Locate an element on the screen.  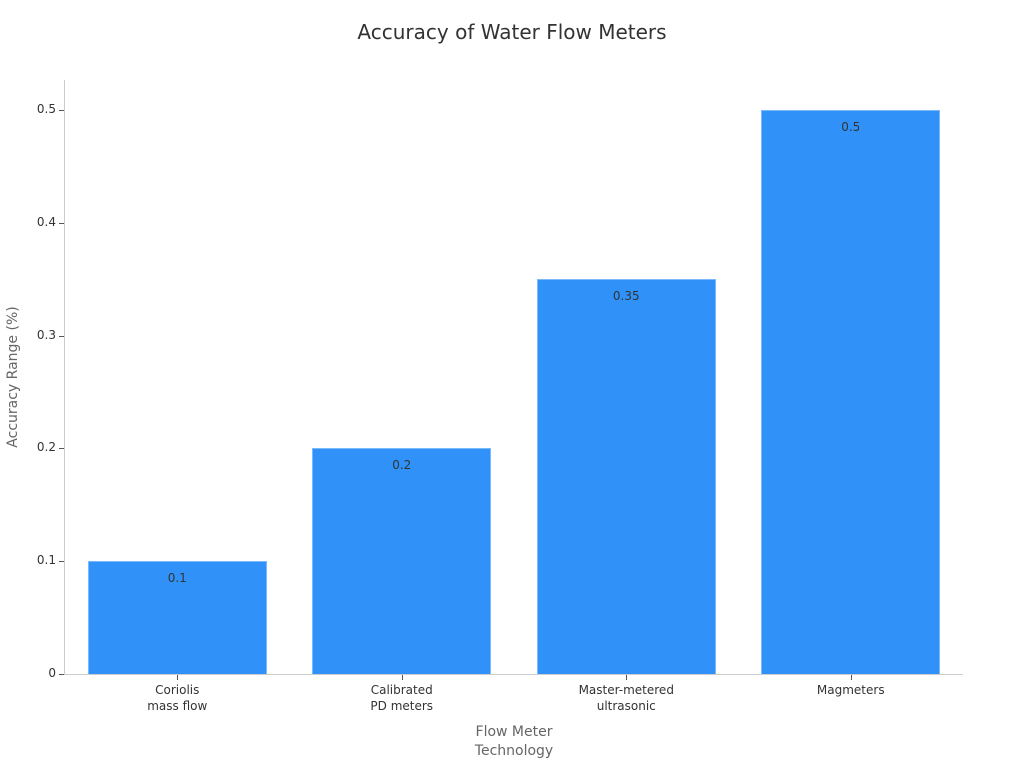
y-tick-label: 0 is located at coordinates (52, 673).